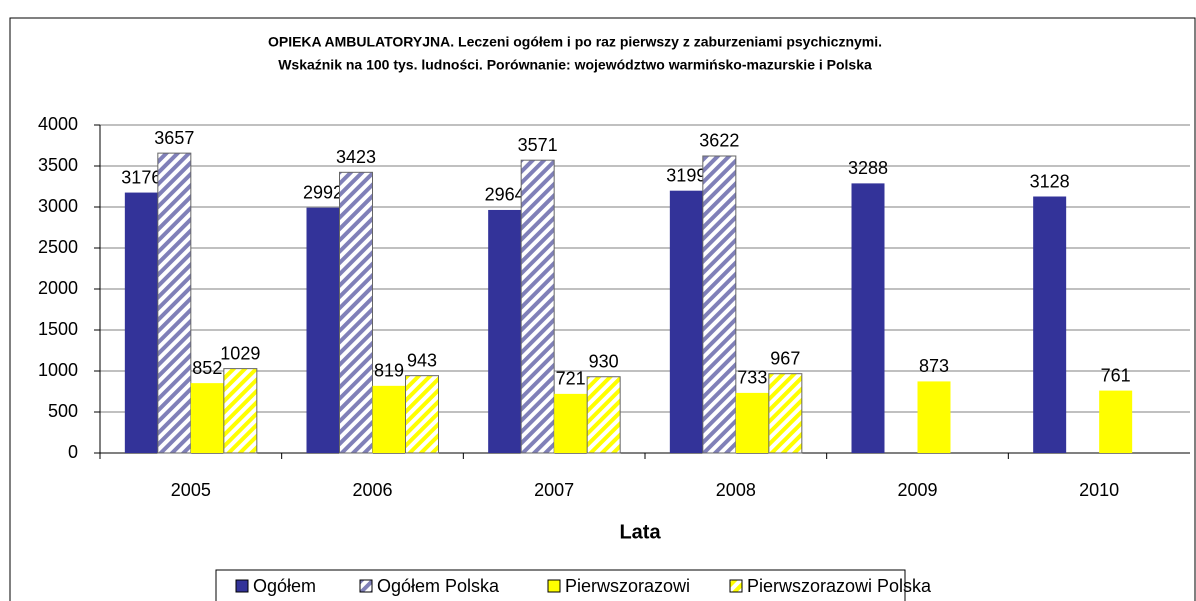 This screenshot has height=601, width=1196. What do you see at coordinates (191, 490) in the screenshot?
I see `x-tick-label: 2005` at bounding box center [191, 490].